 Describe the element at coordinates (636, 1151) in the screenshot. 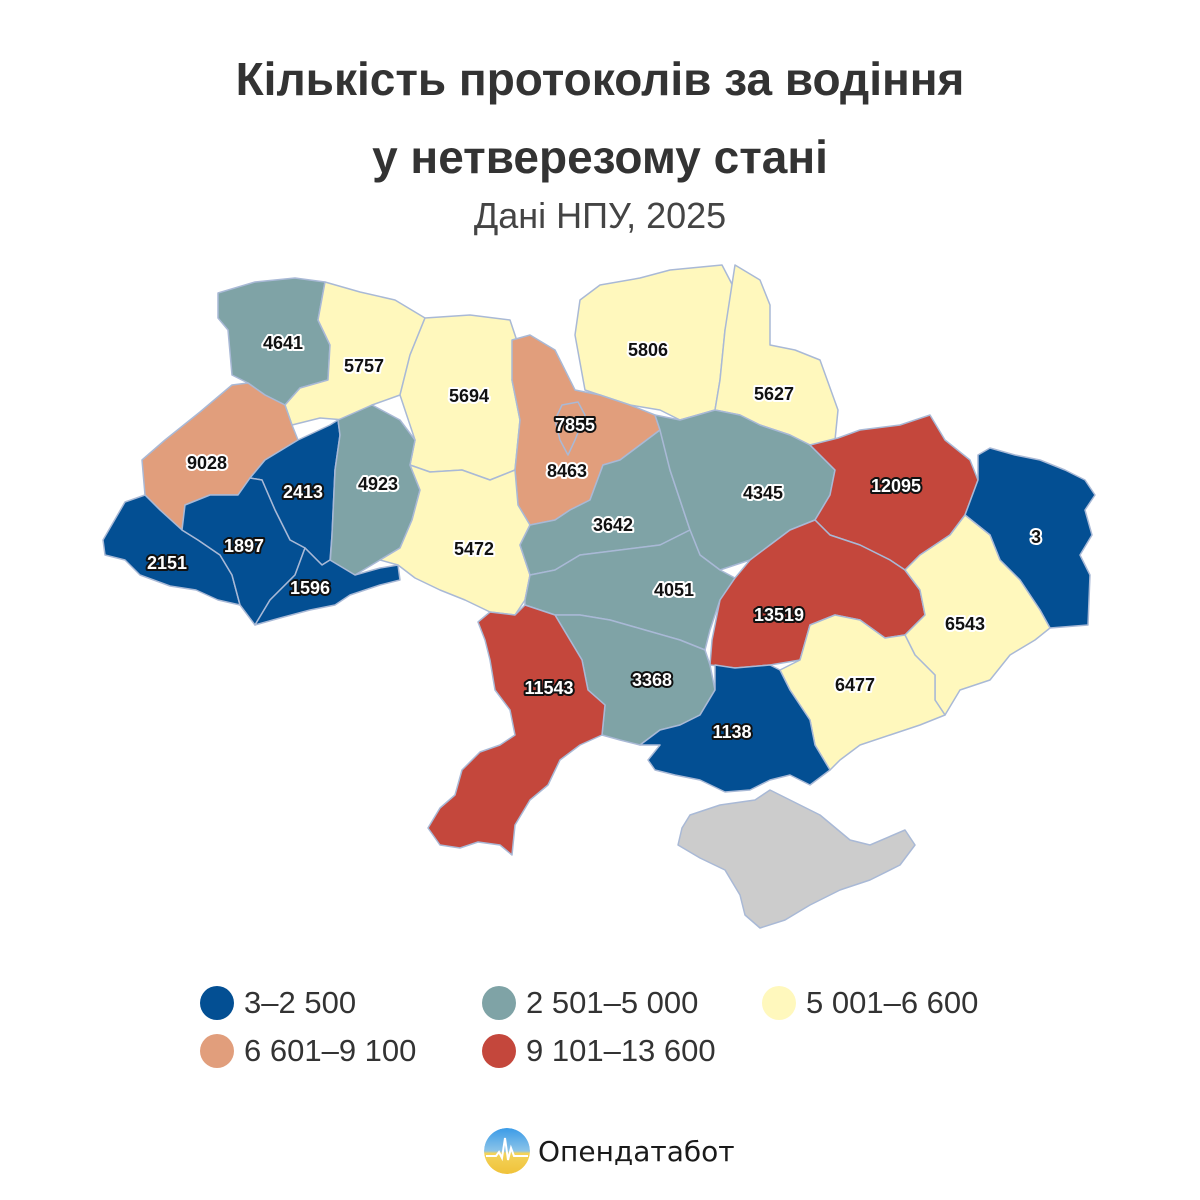

I see `brand-name: Опендатабот` at that location.